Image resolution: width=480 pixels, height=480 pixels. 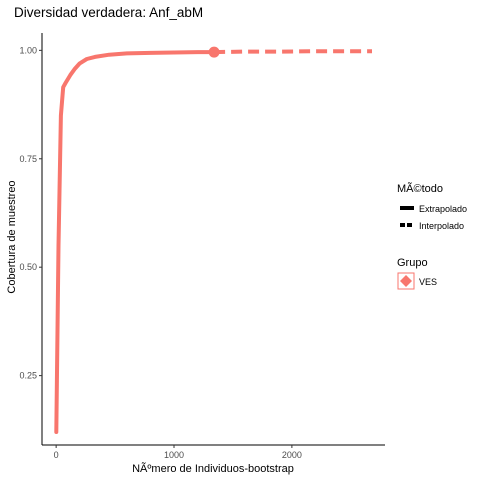 What do you see at coordinates (108, 12) in the screenshot?
I see `chart-title: Diversidad verdadera: Anf_abM` at bounding box center [108, 12].